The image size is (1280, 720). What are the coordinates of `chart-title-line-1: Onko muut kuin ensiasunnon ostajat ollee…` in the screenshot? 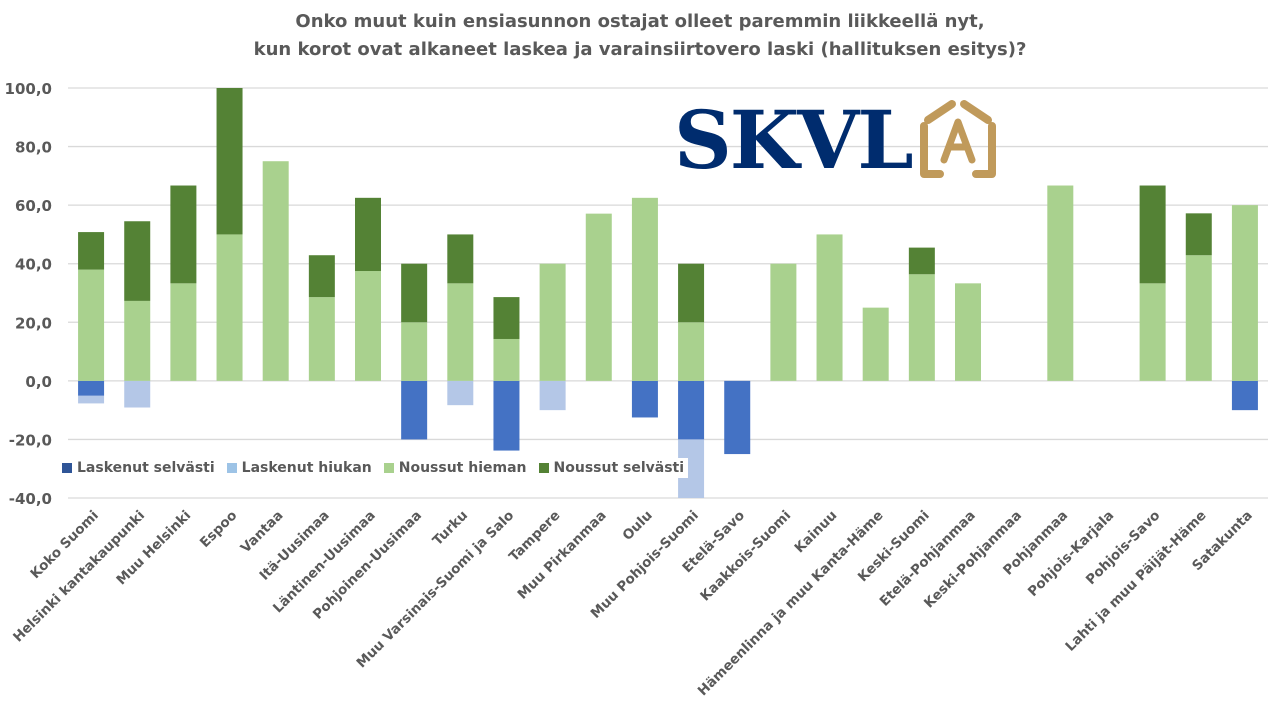 It's located at (640, 21).